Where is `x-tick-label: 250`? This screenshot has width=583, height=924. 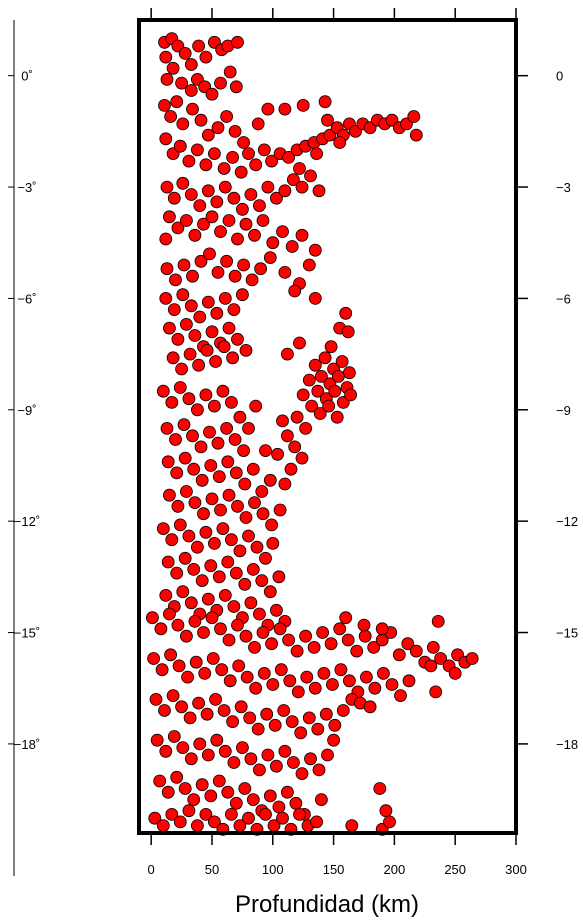
x-tick-label: 250 is located at coordinates (455, 869).